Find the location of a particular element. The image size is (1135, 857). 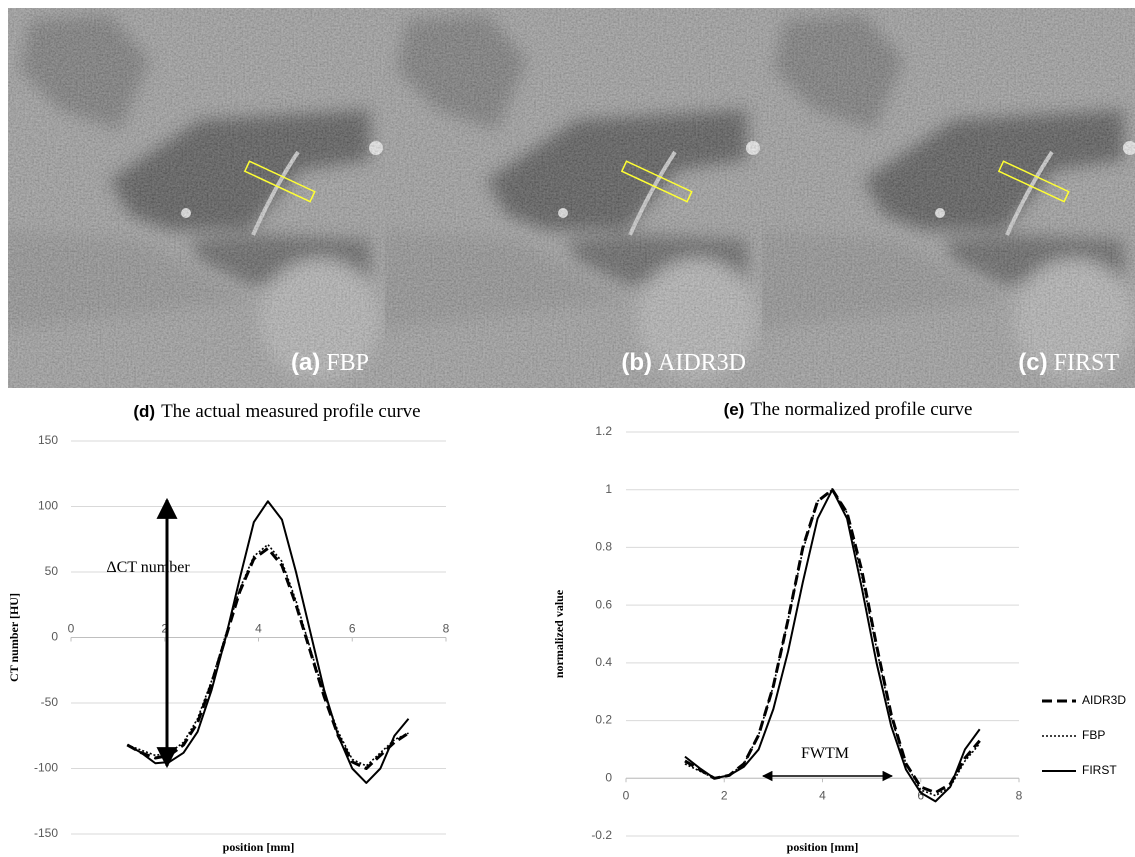

y-tick-label: -150 is located at coordinates (46, 833).